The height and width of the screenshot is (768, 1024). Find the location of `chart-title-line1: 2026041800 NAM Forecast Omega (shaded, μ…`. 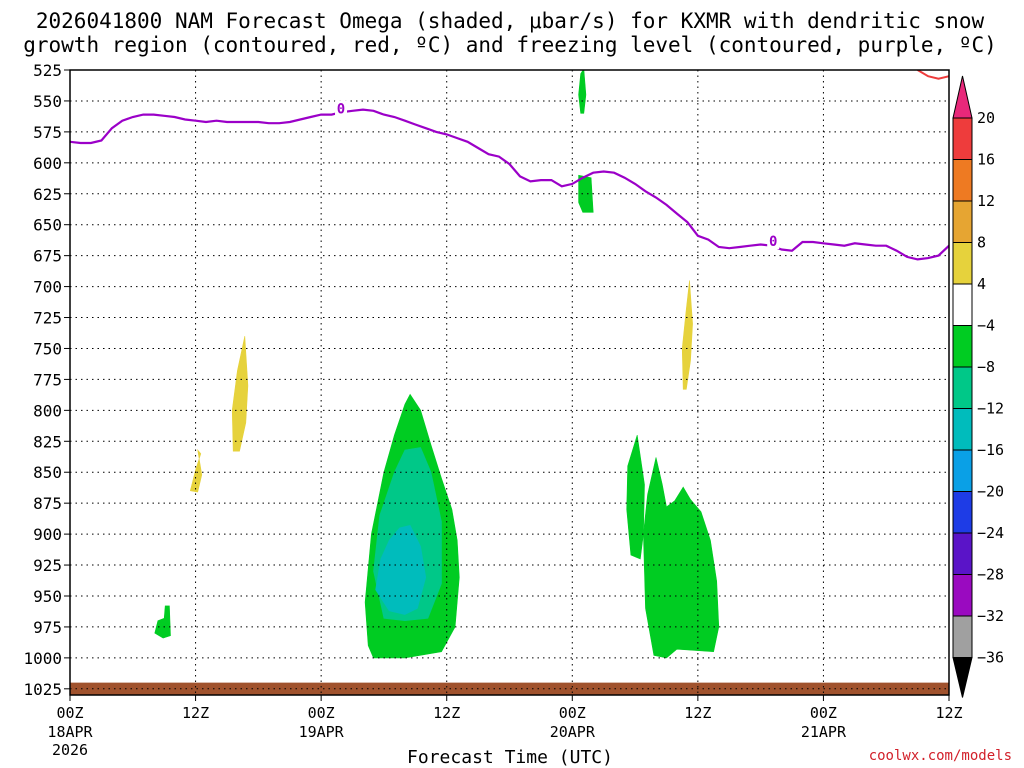

chart-title-line1: 2026041800 NAM Forecast Omega (shaded, μ… is located at coordinates (510, 21).